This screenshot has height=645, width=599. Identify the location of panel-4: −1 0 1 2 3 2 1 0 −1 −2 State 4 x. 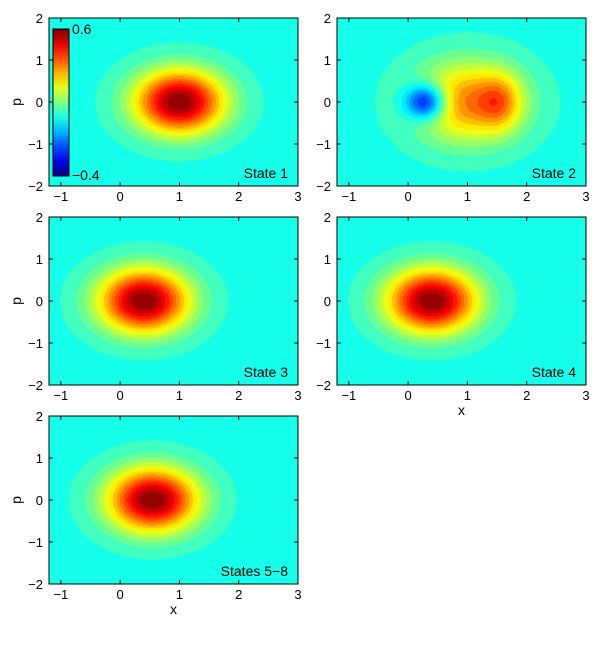
(452, 314).